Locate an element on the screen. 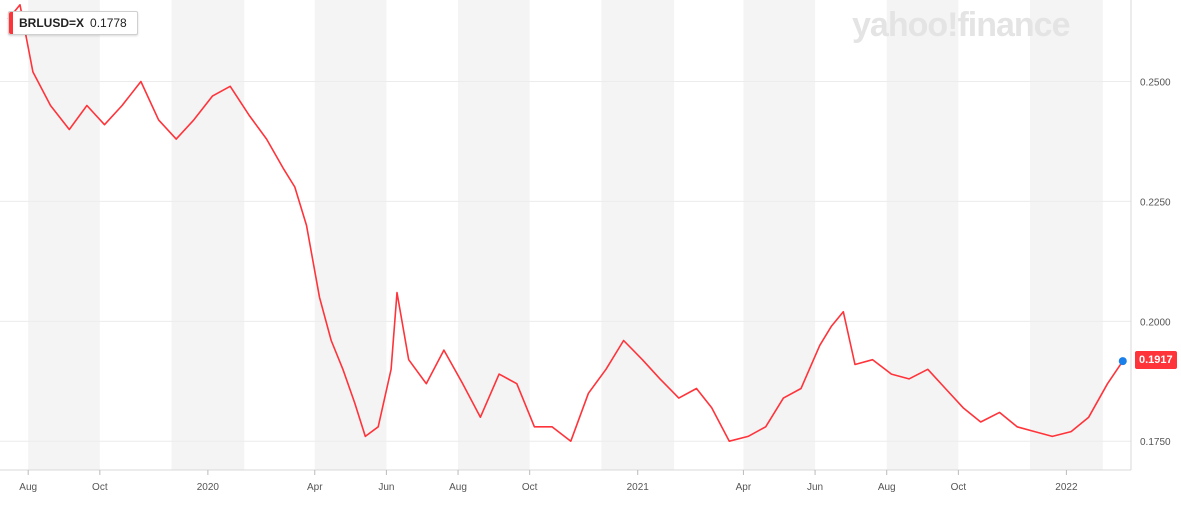 The height and width of the screenshot is (509, 1181). x-tick-label: 2021 is located at coordinates (638, 487).